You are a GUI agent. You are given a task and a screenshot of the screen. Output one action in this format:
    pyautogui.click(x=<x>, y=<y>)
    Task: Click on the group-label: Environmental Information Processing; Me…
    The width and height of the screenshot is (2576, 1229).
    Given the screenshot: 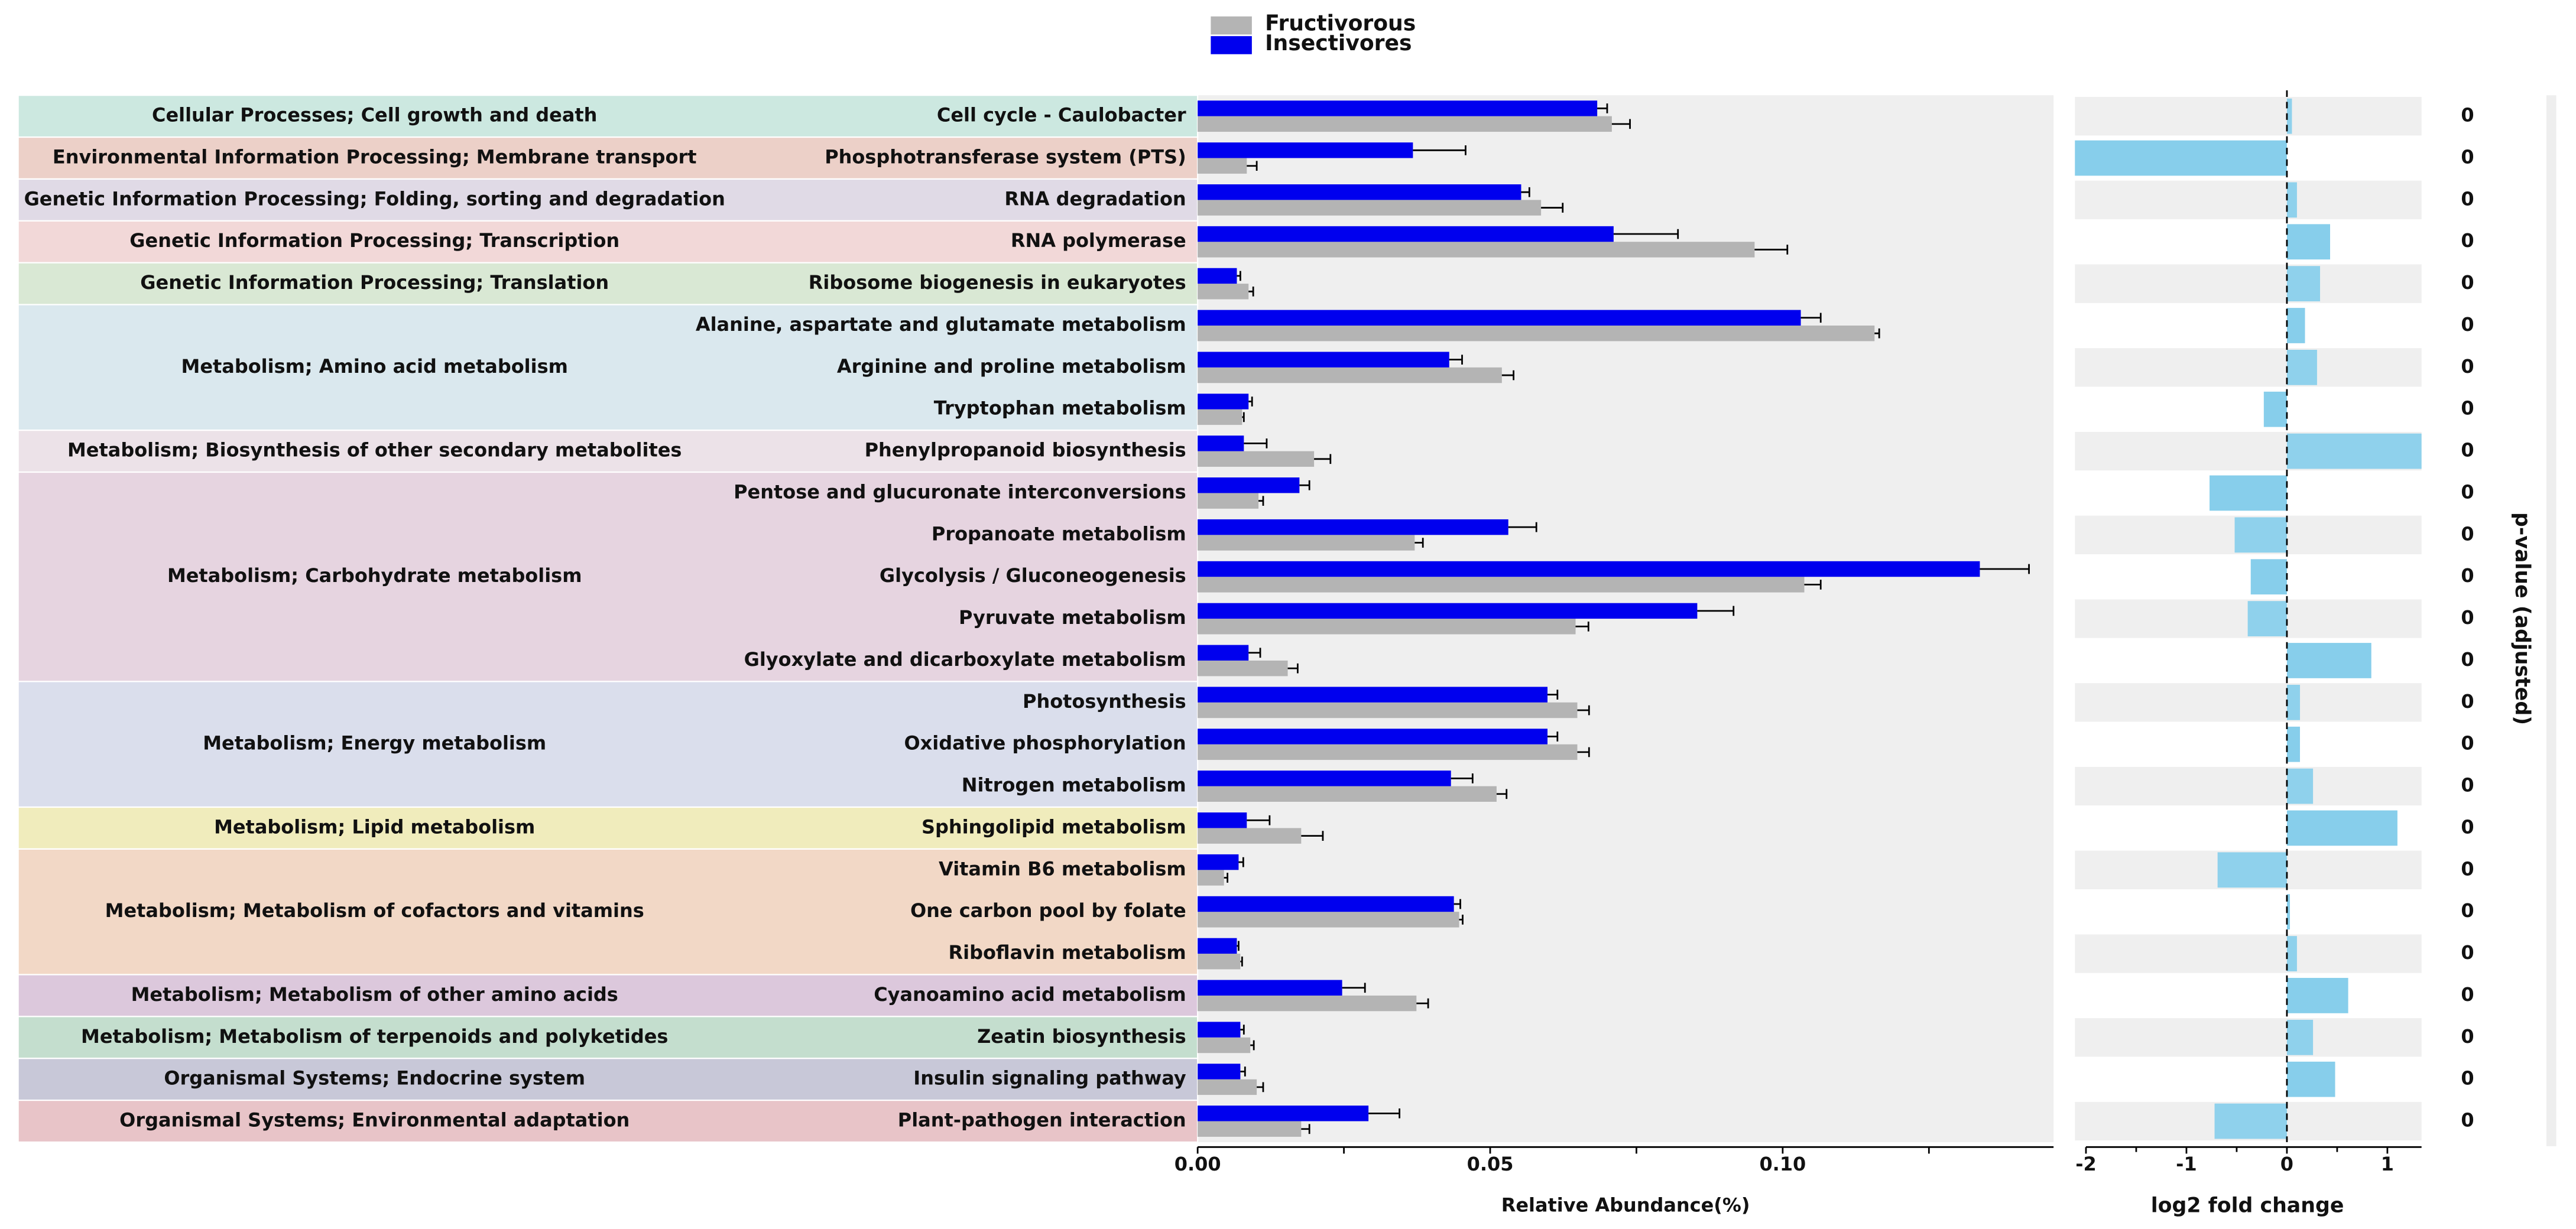 What is the action you would take?
    pyautogui.click(x=375, y=157)
    